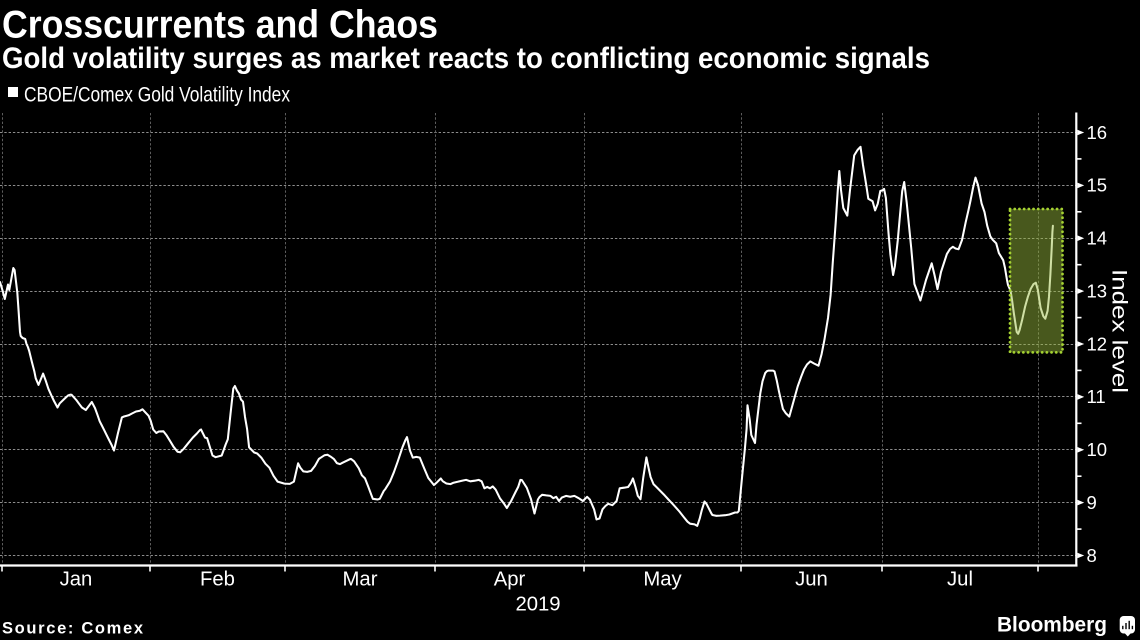 The image size is (1140, 640). What do you see at coordinates (360, 580) in the screenshot?
I see `svg-text: Mar` at bounding box center [360, 580].